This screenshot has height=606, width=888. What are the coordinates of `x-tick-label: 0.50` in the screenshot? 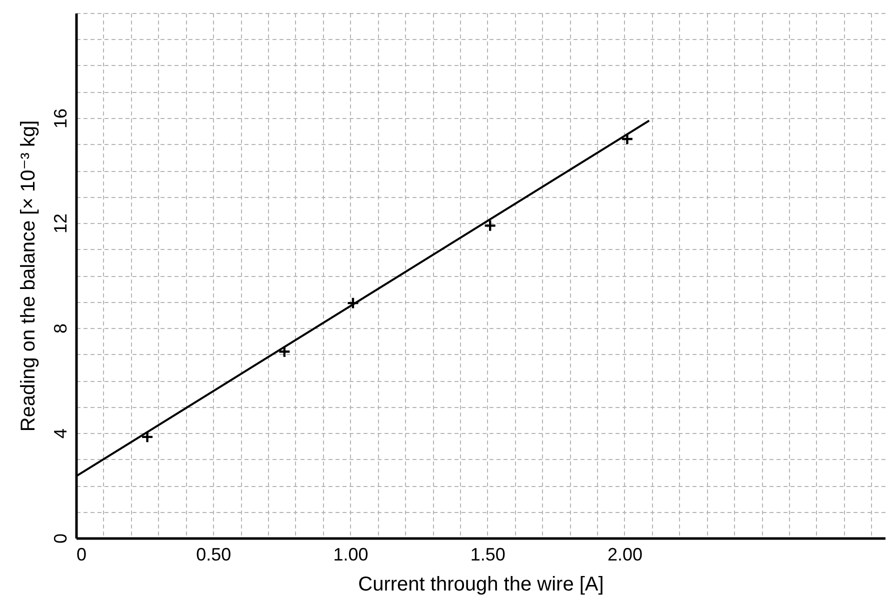 It's located at (214, 554).